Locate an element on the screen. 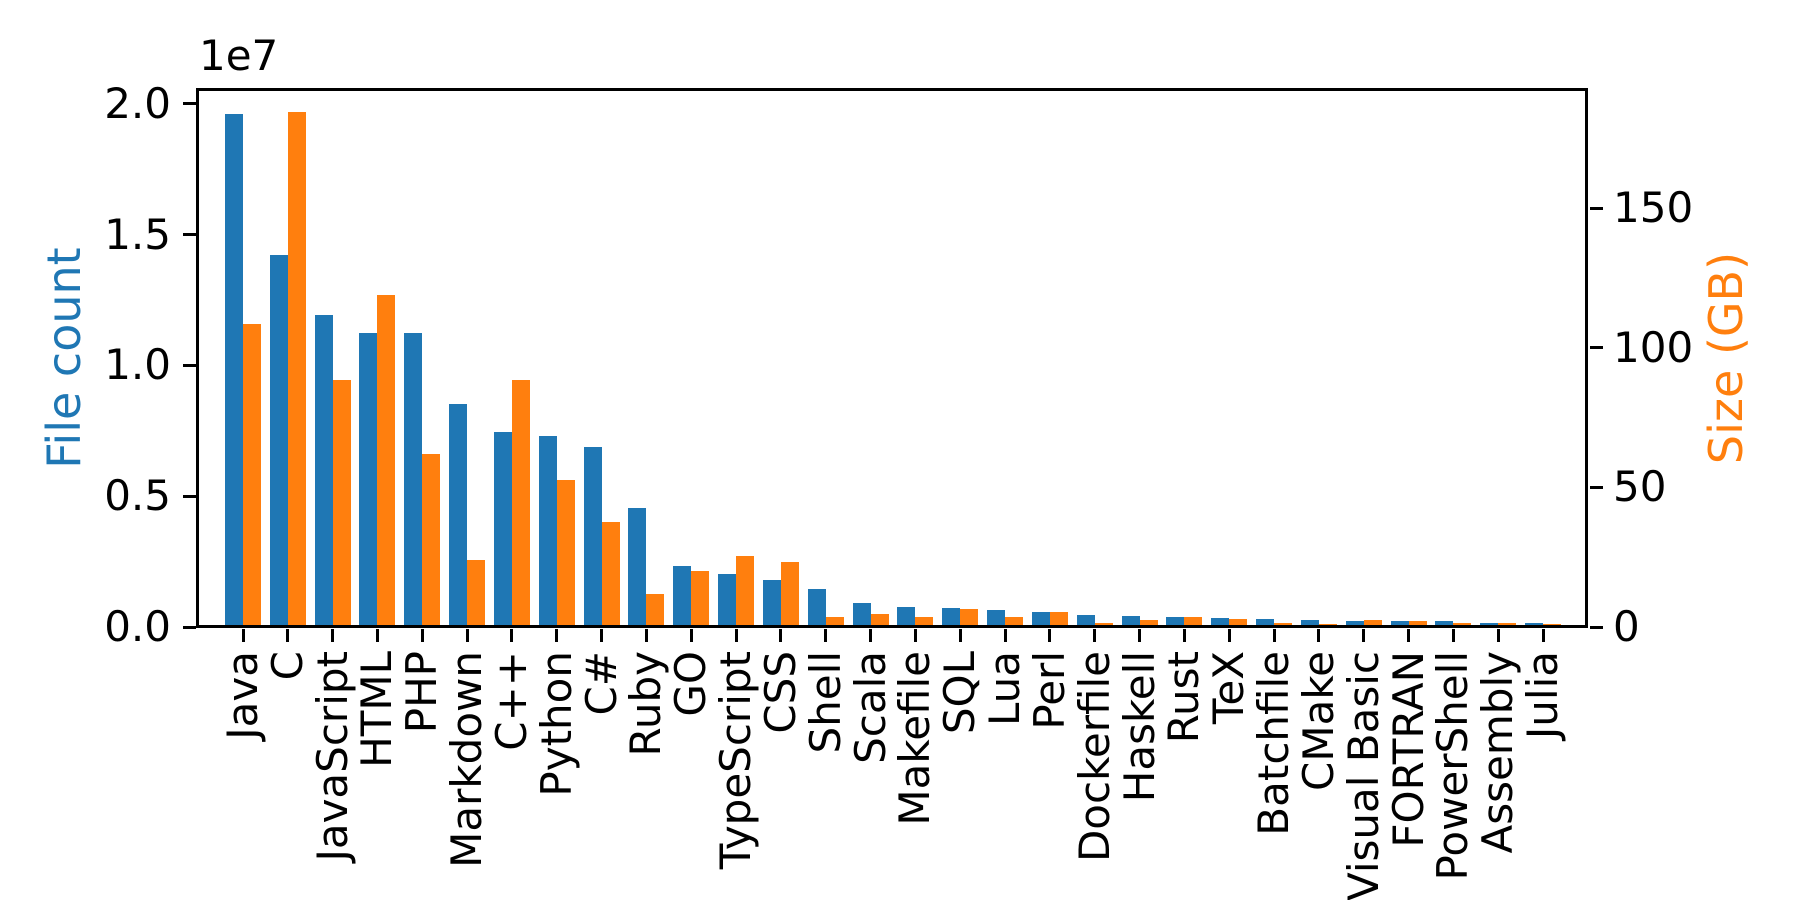  x-tick-label-rust: Rust is located at coordinates (1184, 697).